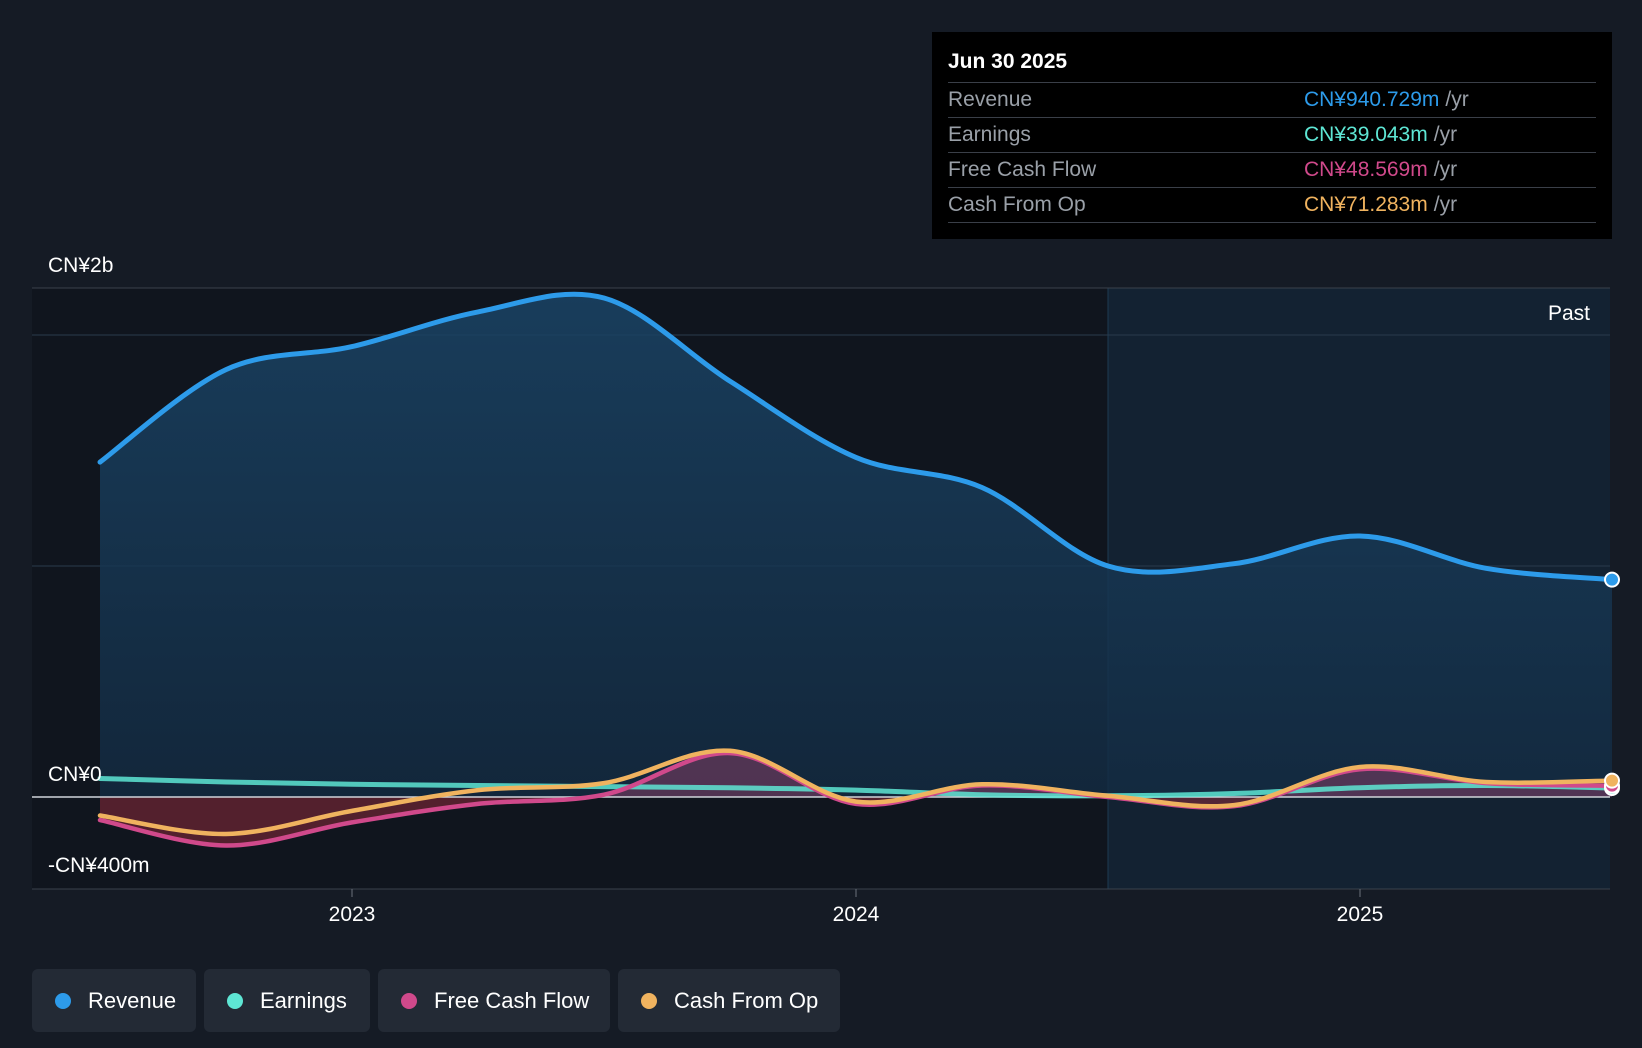 Image resolution: width=1642 pixels, height=1048 pixels. What do you see at coordinates (1612, 579) in the screenshot?
I see `revenue-end-marker` at bounding box center [1612, 579].